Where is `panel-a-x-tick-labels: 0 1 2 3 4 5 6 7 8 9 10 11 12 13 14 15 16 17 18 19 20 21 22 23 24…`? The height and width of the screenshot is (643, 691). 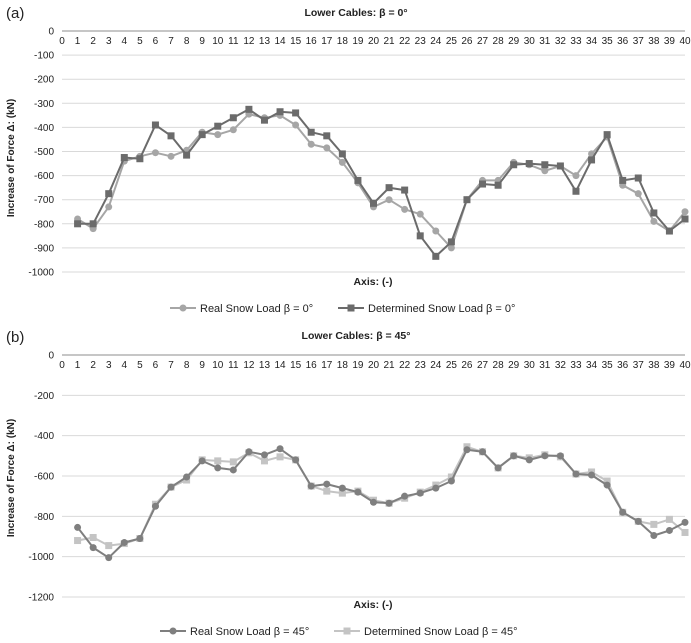
panel-a-x-tick-labels: 0 1 2 3 4 5 6 7 8 9 10 11 12 13 14 15 16 17 18 19 20 21 22 23 24… is located at coordinates (375, 41).